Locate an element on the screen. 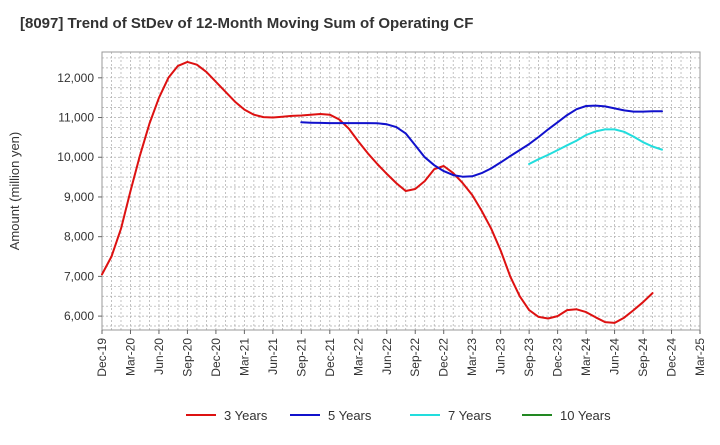 Image resolution: width=720 pixels, height=445 pixels. x-tick-label: Sep-21 is located at coordinates (301, 357).